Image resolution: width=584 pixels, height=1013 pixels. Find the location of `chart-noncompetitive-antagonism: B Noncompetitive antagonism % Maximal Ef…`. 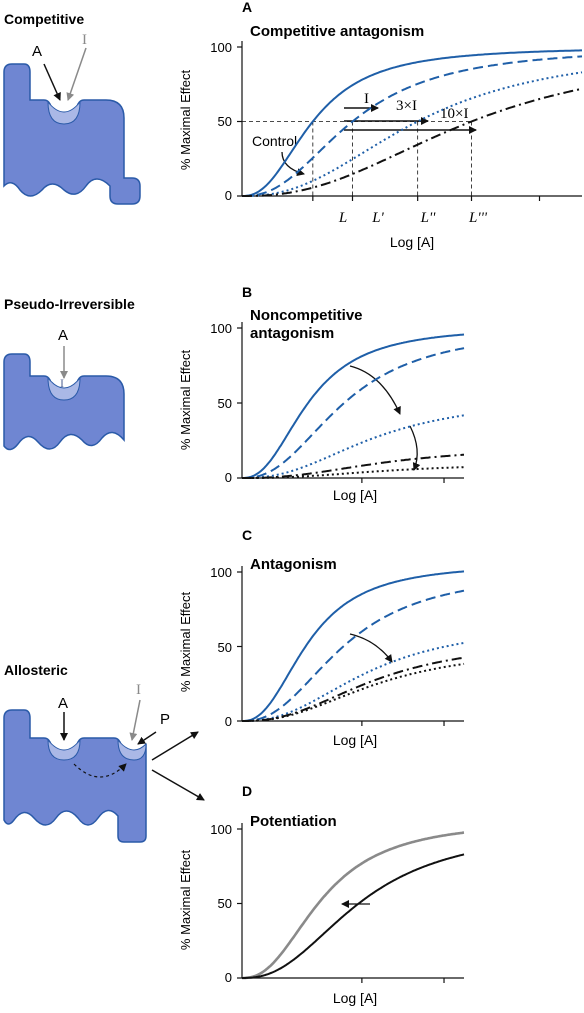

chart-noncompetitive-antagonism: B Noncompetitive antagonism % Maximal Ef… is located at coordinates (321, 393).